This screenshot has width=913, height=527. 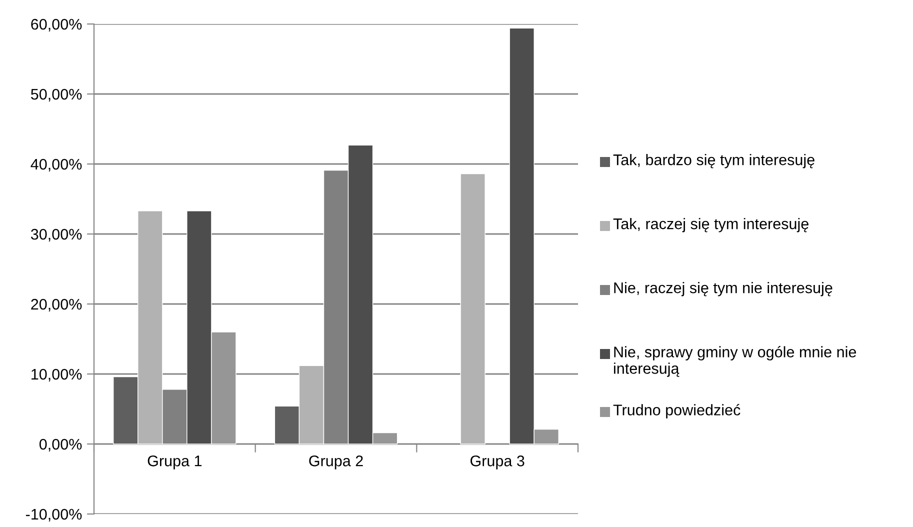 I want to click on y-tick-label: 30,00%, so click(x=56, y=235).